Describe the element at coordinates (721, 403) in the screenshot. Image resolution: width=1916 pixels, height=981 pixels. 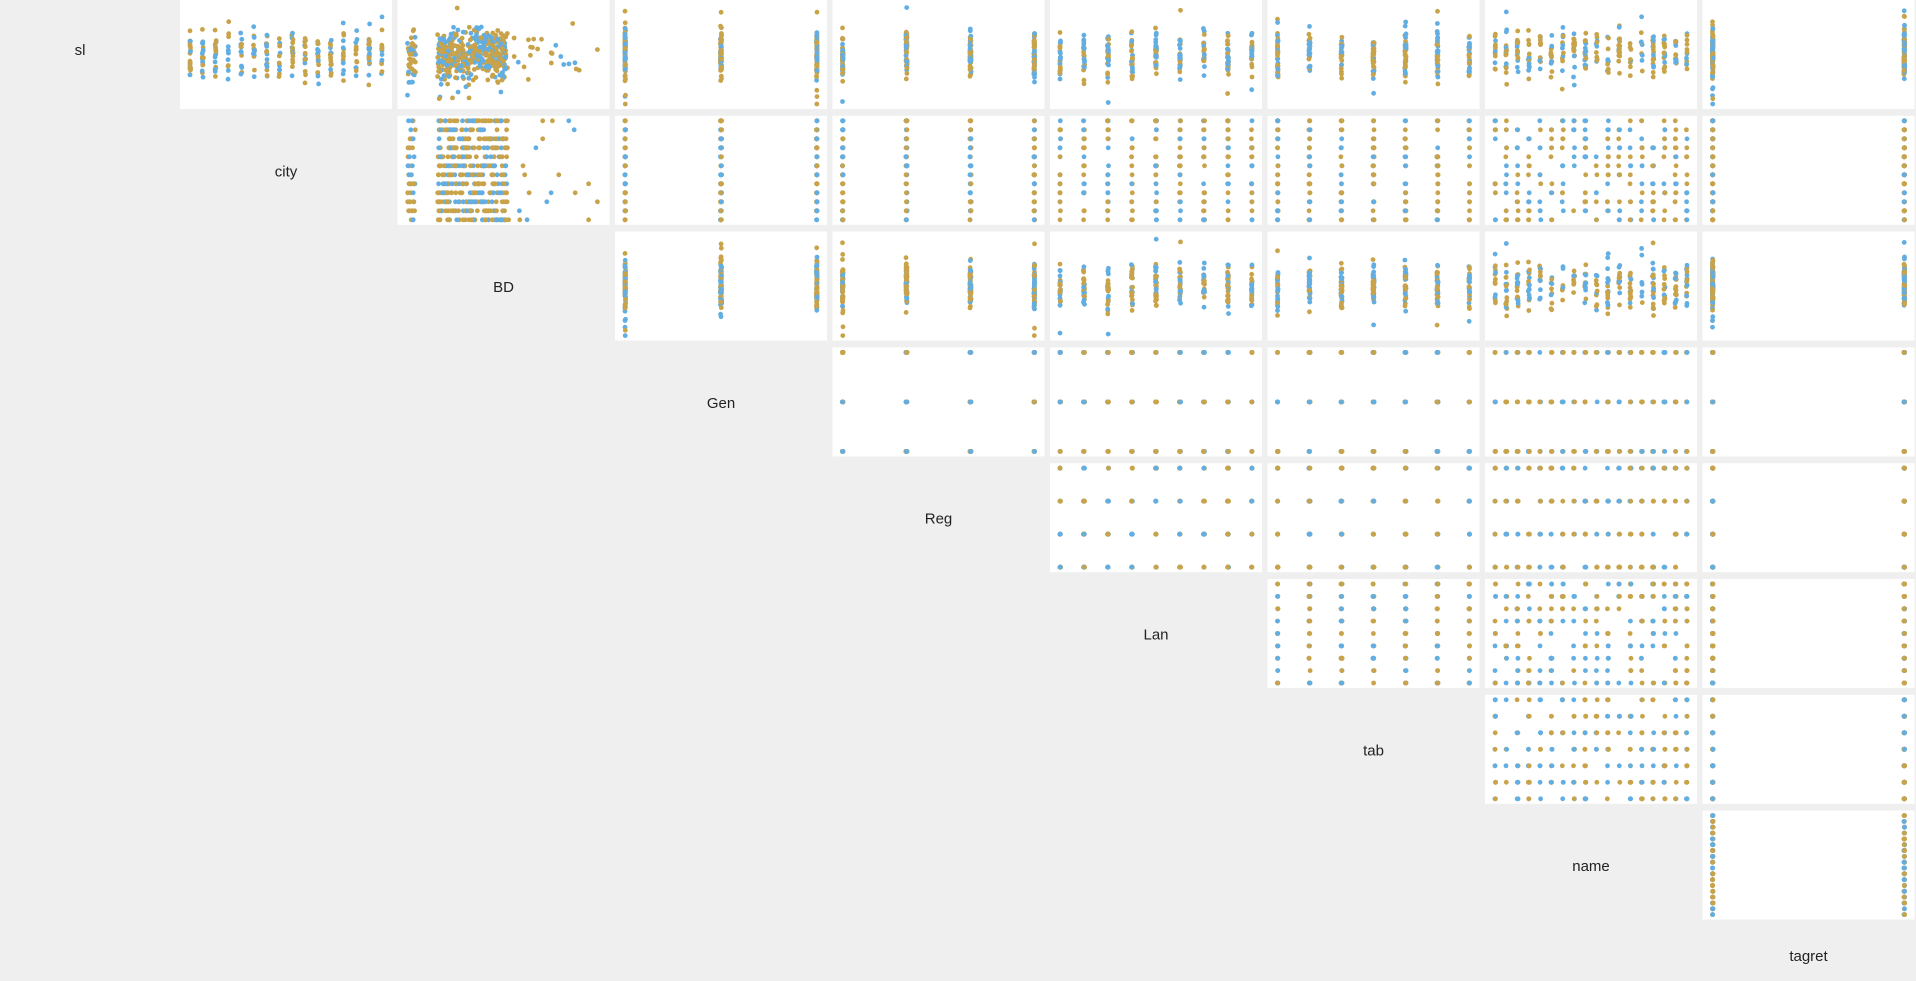
I see `variable-label-gen: Gen` at that location.